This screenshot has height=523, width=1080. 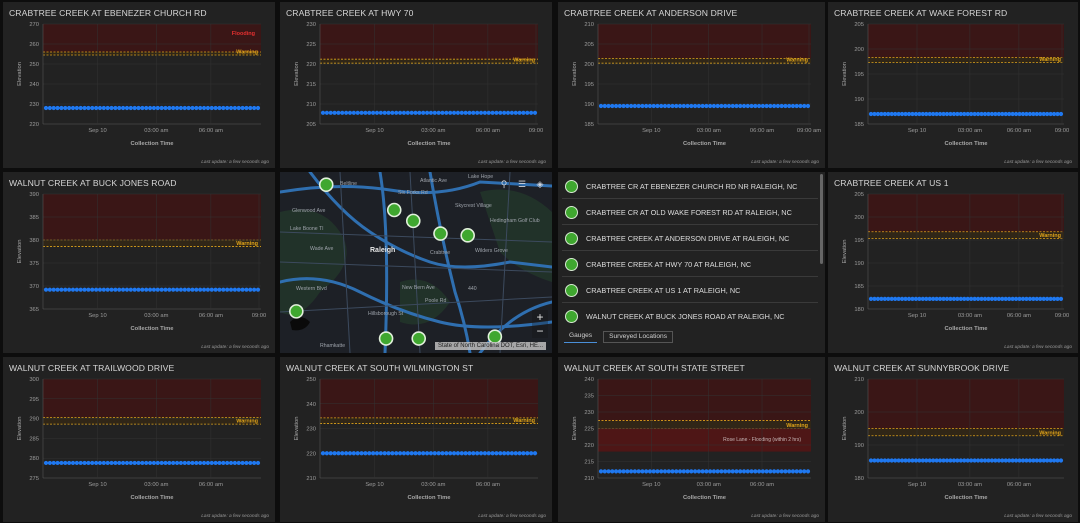 What do you see at coordinates (654, 368) in the screenshot?
I see `panel-title: WALNUT CREEK AT SOUTH STATE STREET` at bounding box center [654, 368].